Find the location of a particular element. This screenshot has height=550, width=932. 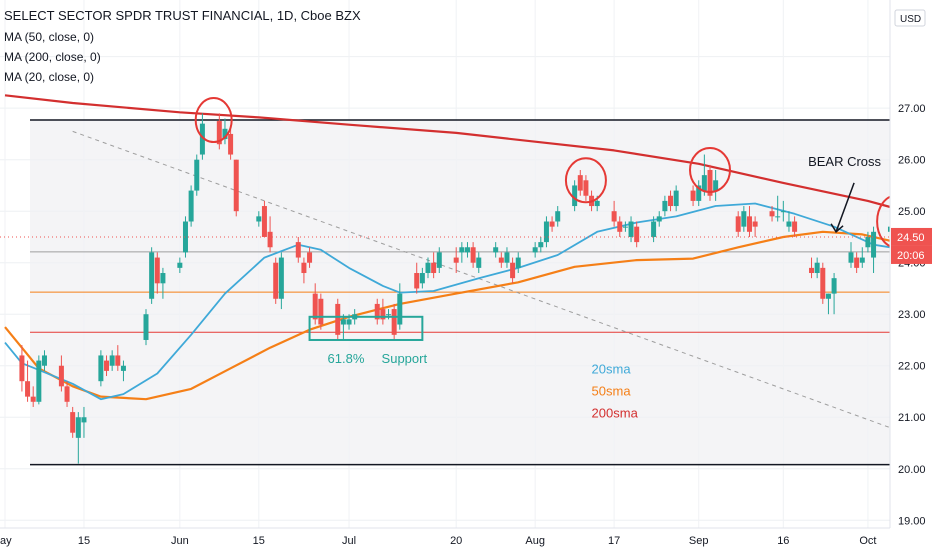

indicator-ma50-label: MA (50, close, 0) is located at coordinates (49, 37).